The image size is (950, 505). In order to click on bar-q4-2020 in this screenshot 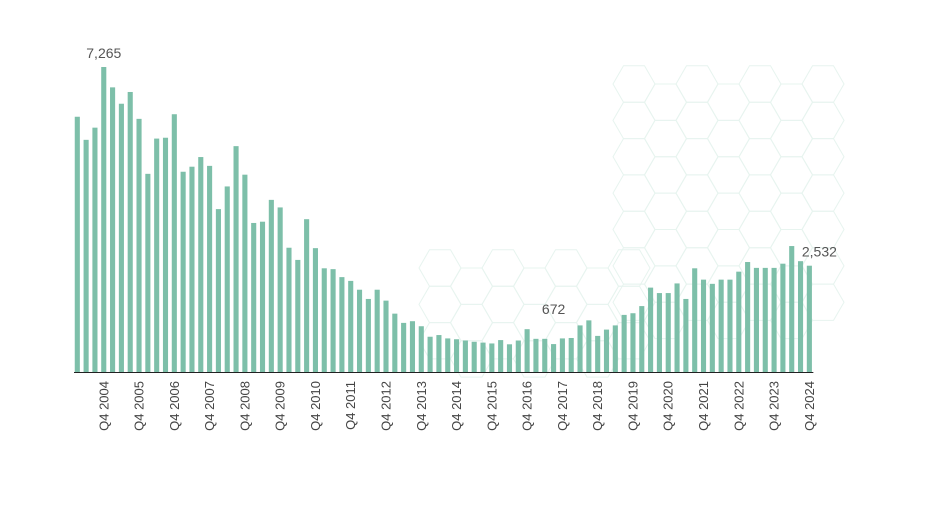, I will do `click(668, 332)`.